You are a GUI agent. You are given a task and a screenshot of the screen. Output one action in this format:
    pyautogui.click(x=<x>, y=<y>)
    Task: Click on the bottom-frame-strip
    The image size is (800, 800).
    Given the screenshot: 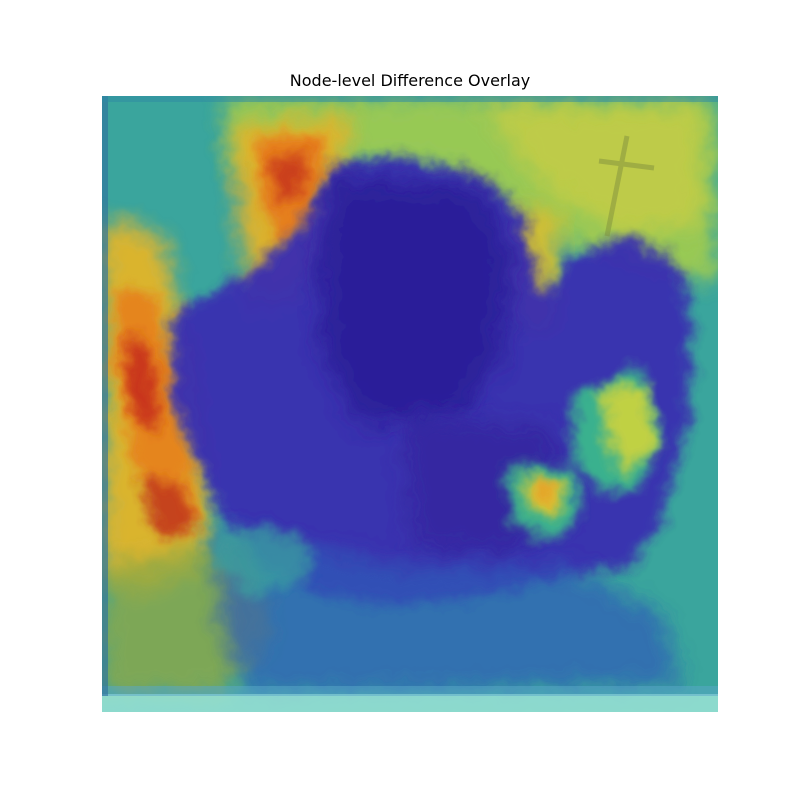 What is the action you would take?
    pyautogui.click(x=410, y=703)
    